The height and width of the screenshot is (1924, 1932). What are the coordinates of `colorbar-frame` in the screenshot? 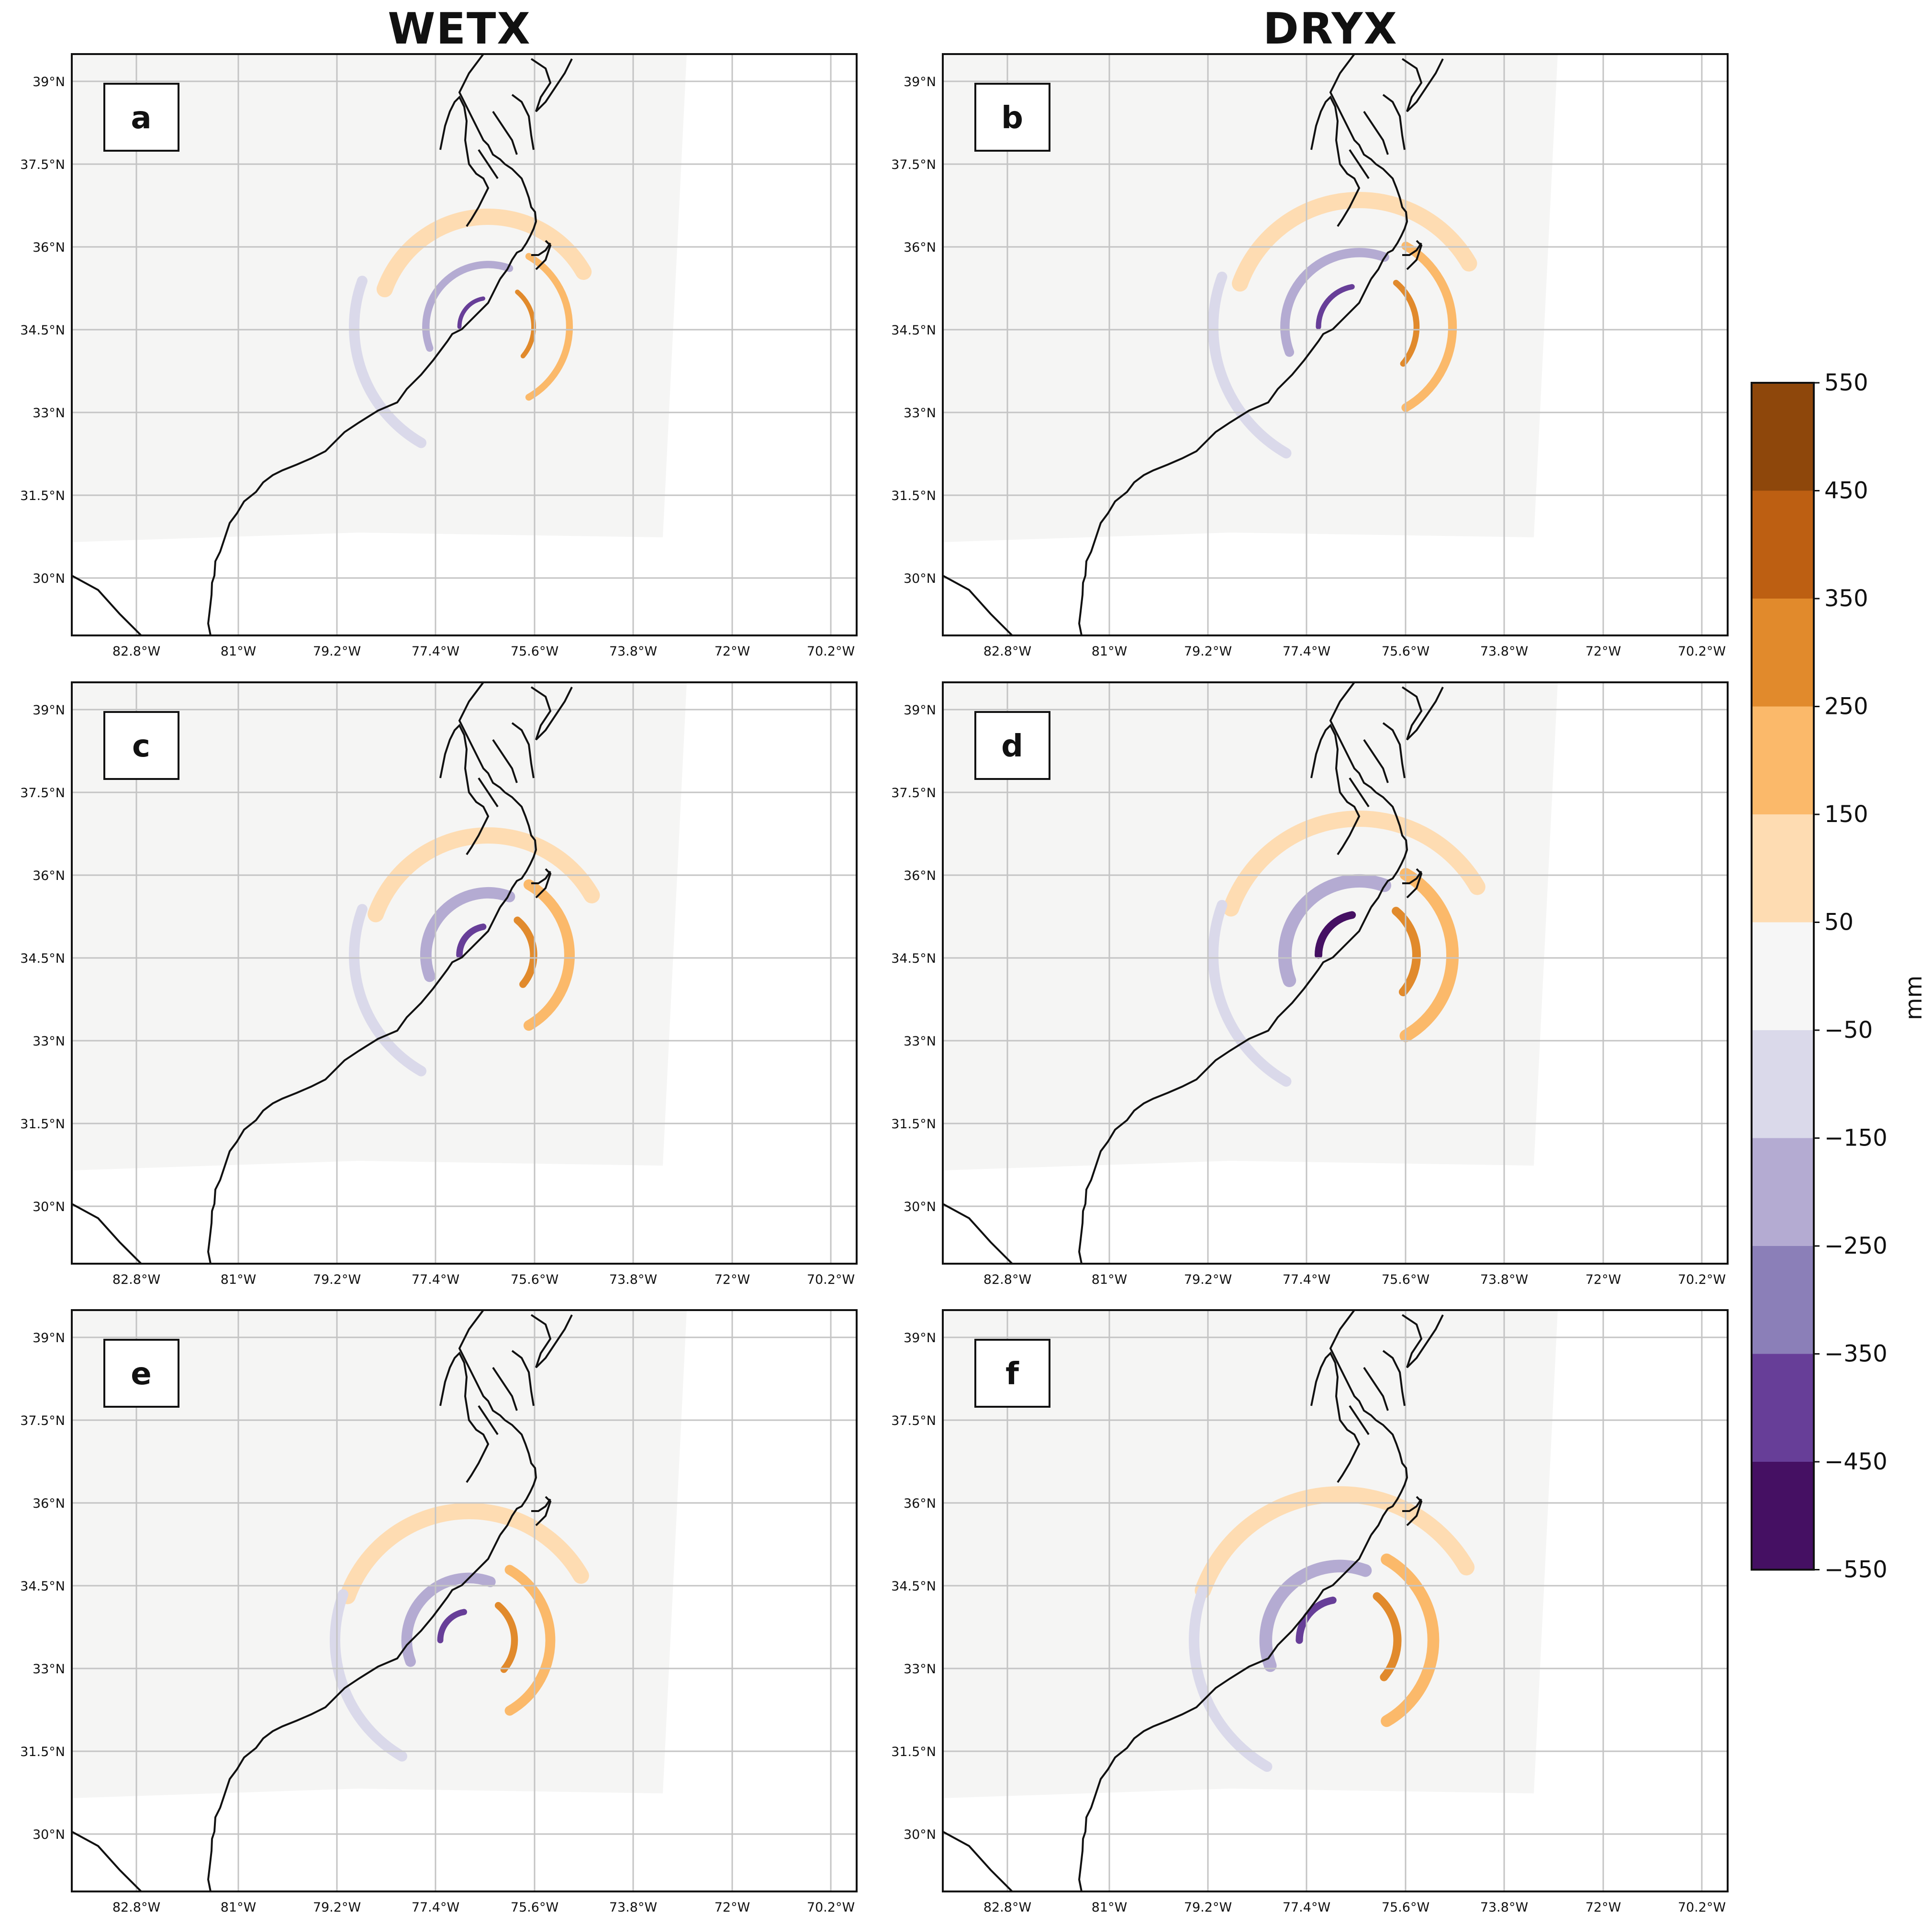 It's located at (1783, 976).